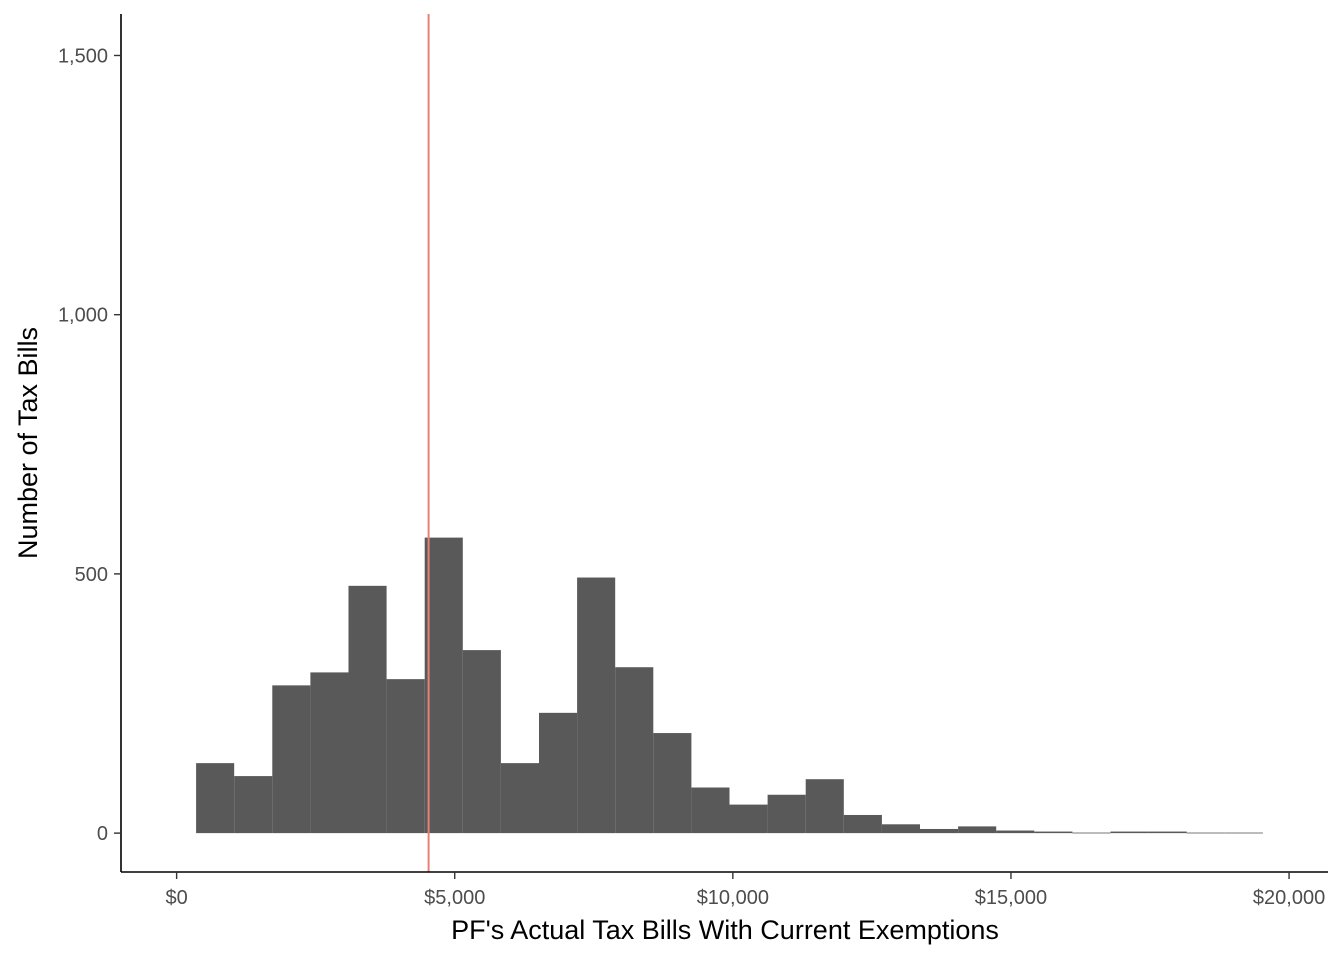 Image resolution: width=1344 pixels, height=960 pixels. I want to click on y-tick-label: 1,000, so click(83, 316).